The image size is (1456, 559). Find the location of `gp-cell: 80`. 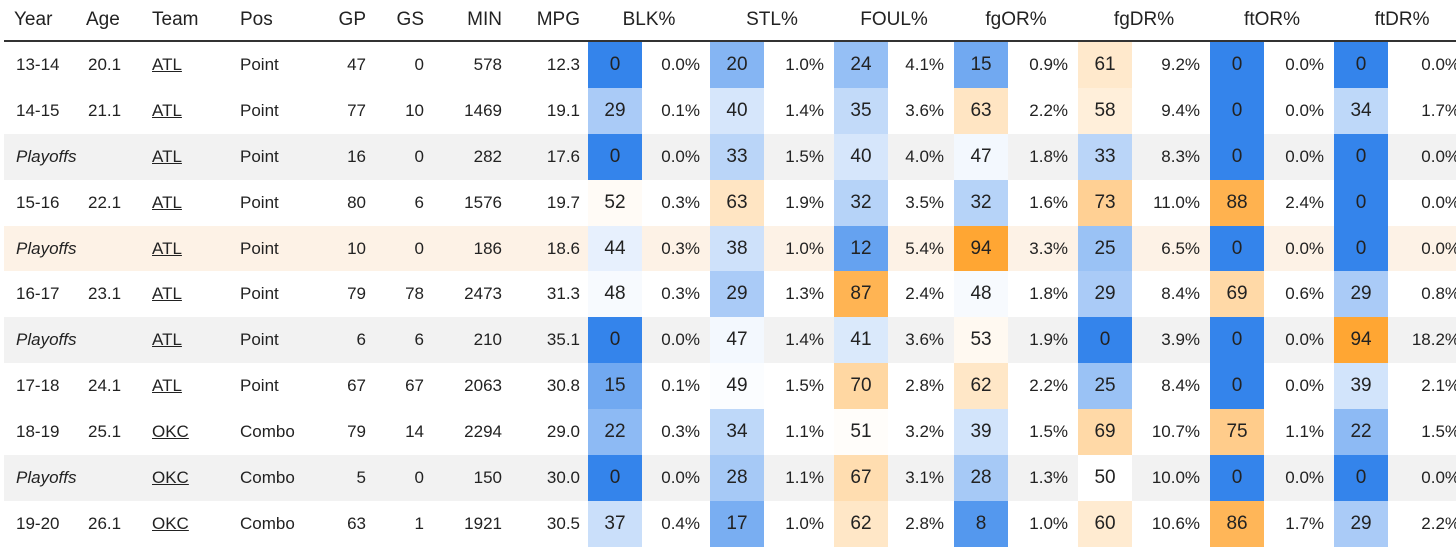

gp-cell: 80 is located at coordinates (356, 202).